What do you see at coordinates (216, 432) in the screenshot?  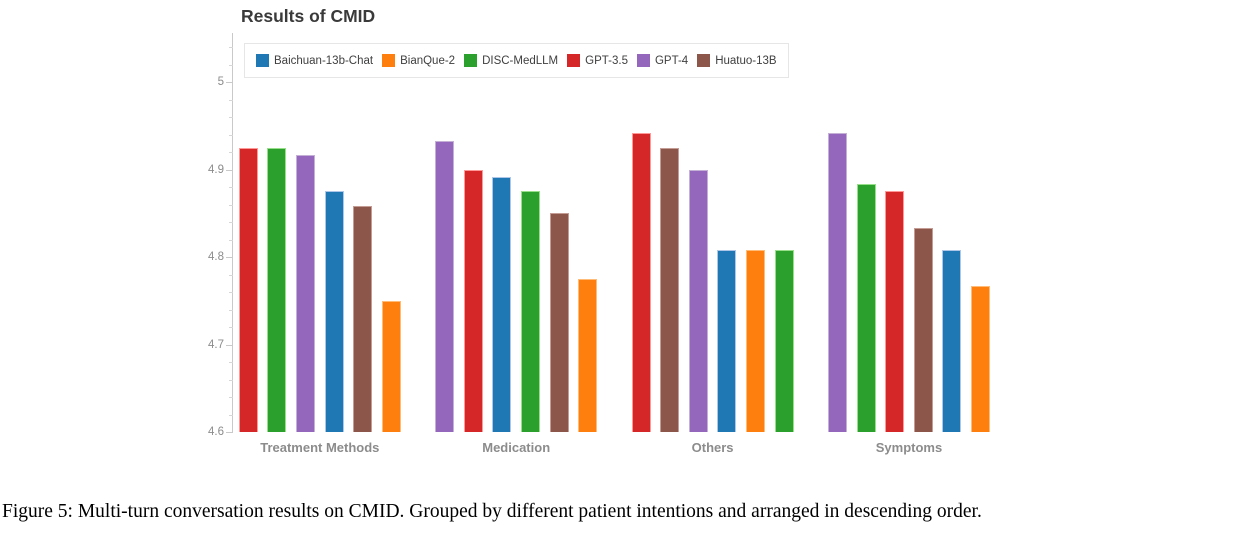 I see `y-tick-label: 4.6` at bounding box center [216, 432].